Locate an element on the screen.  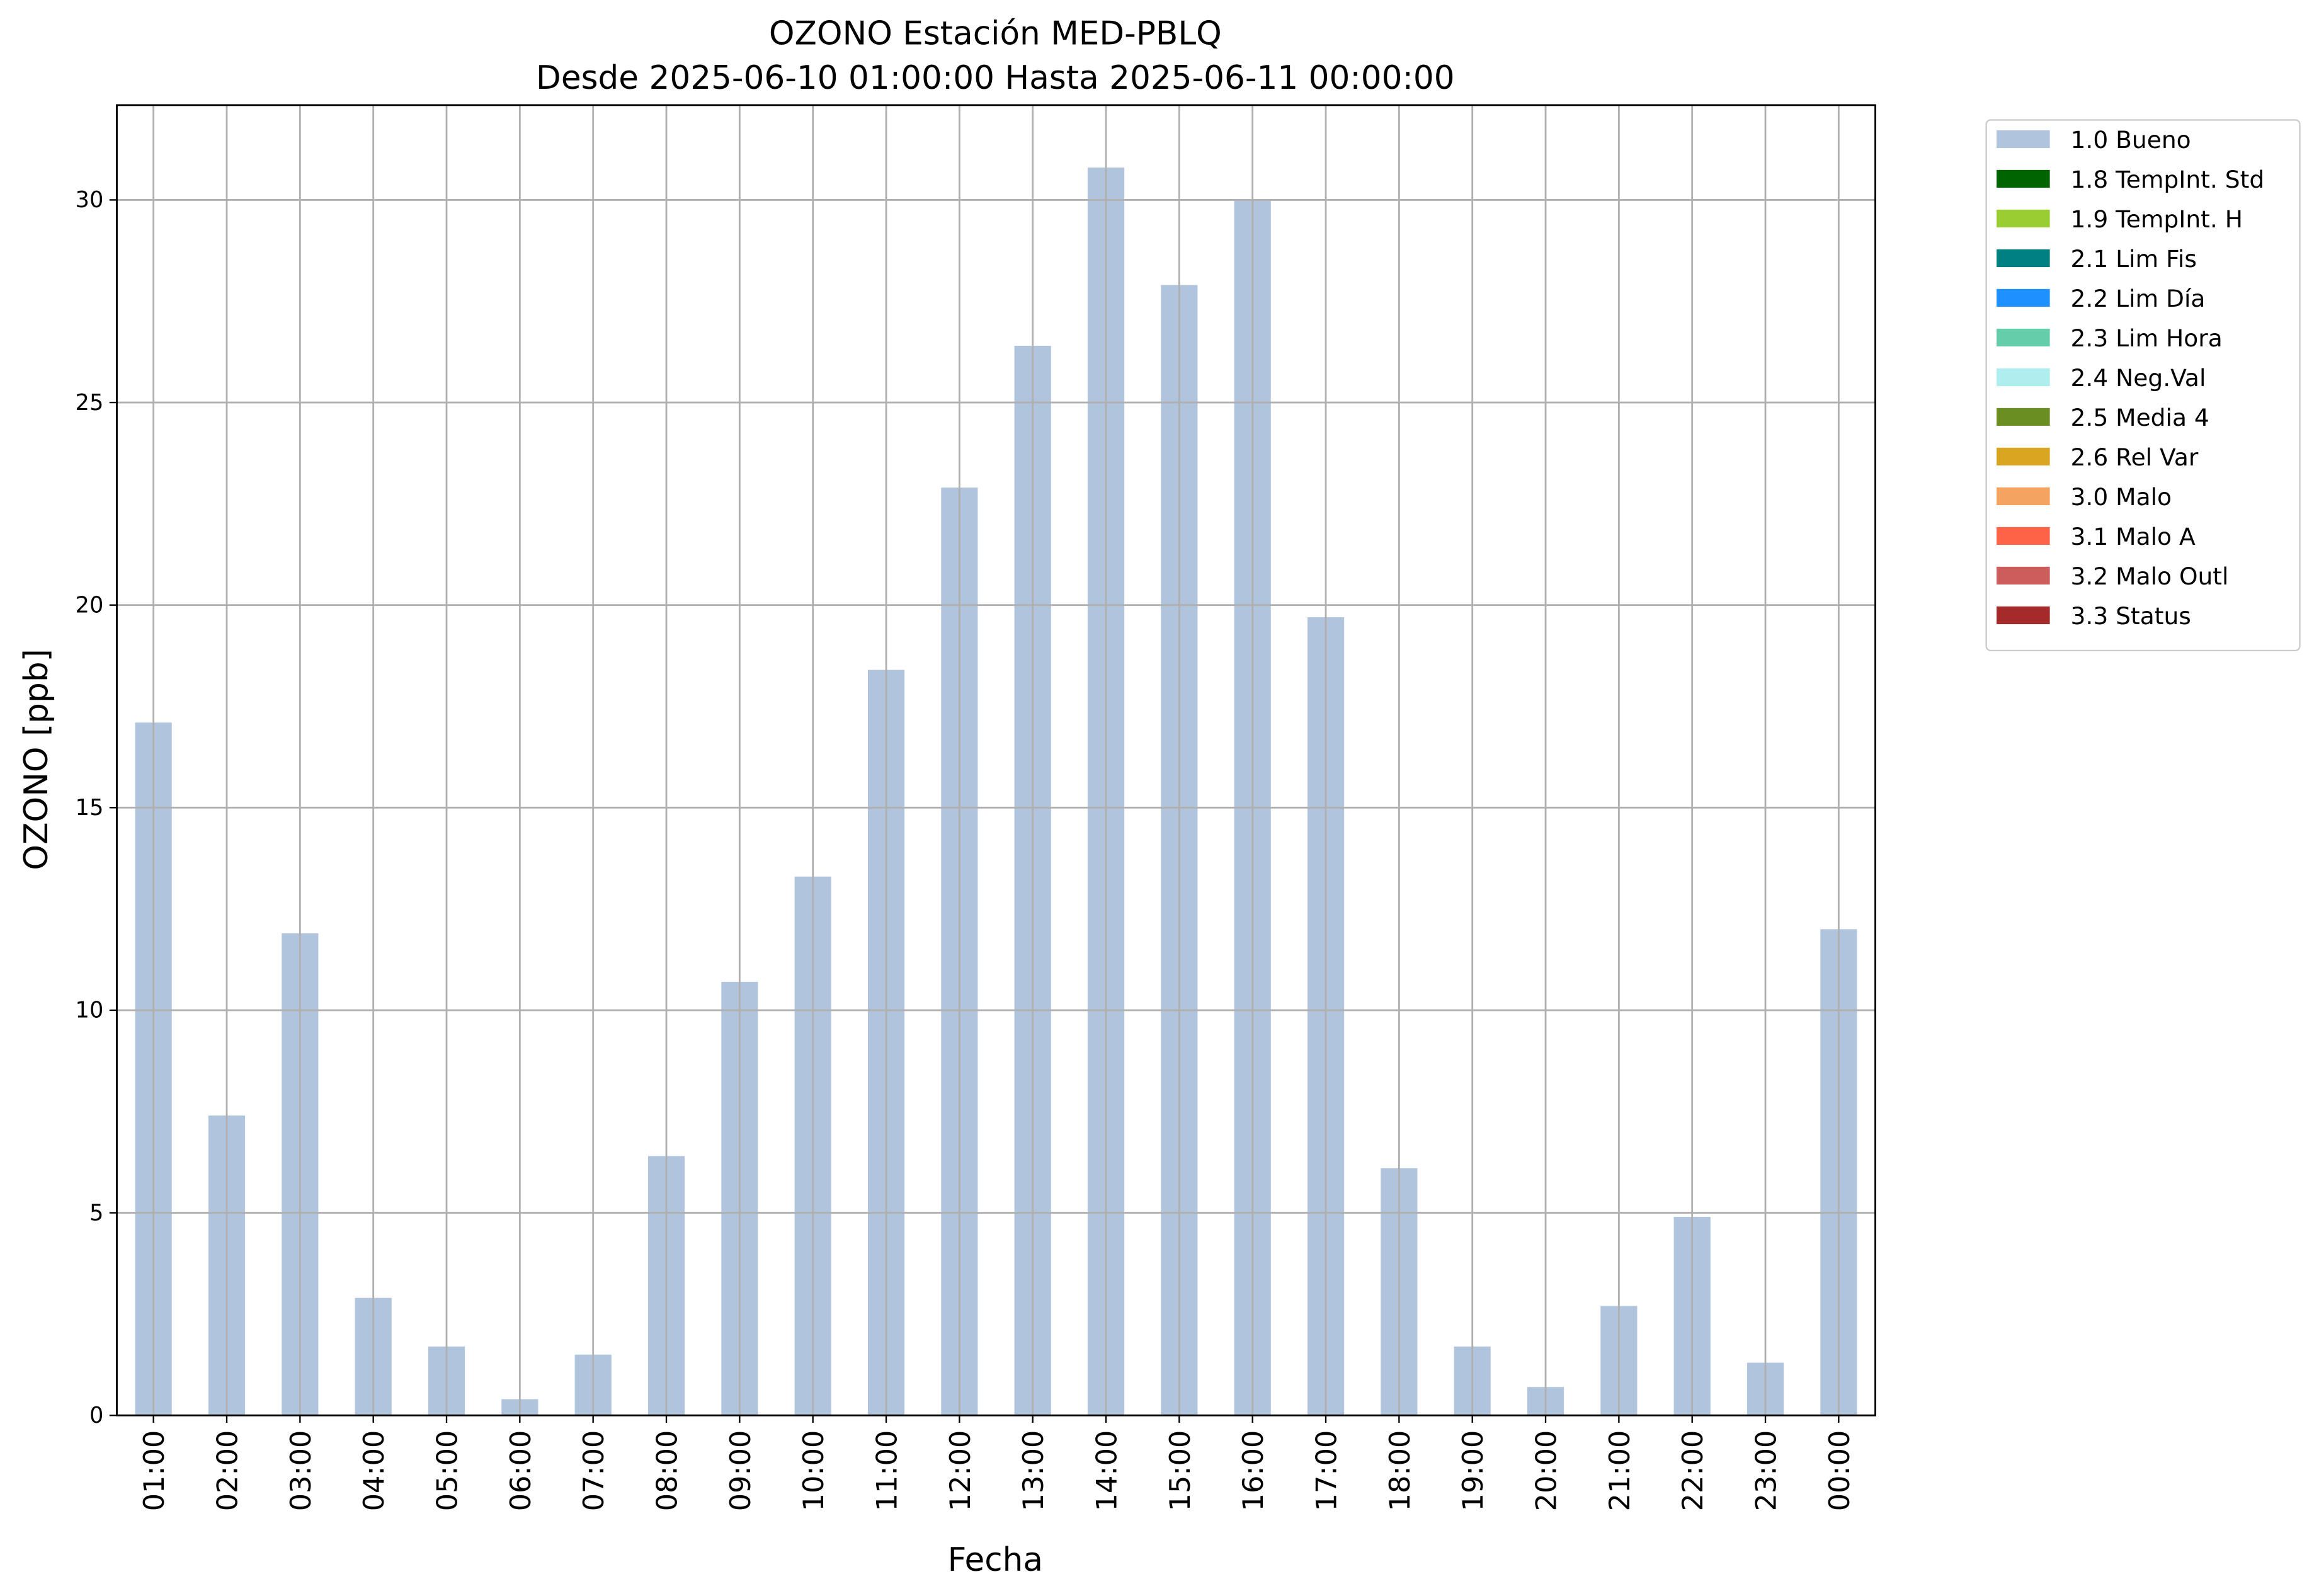
x-tick-label: 13:00 is located at coordinates (1033, 1471).